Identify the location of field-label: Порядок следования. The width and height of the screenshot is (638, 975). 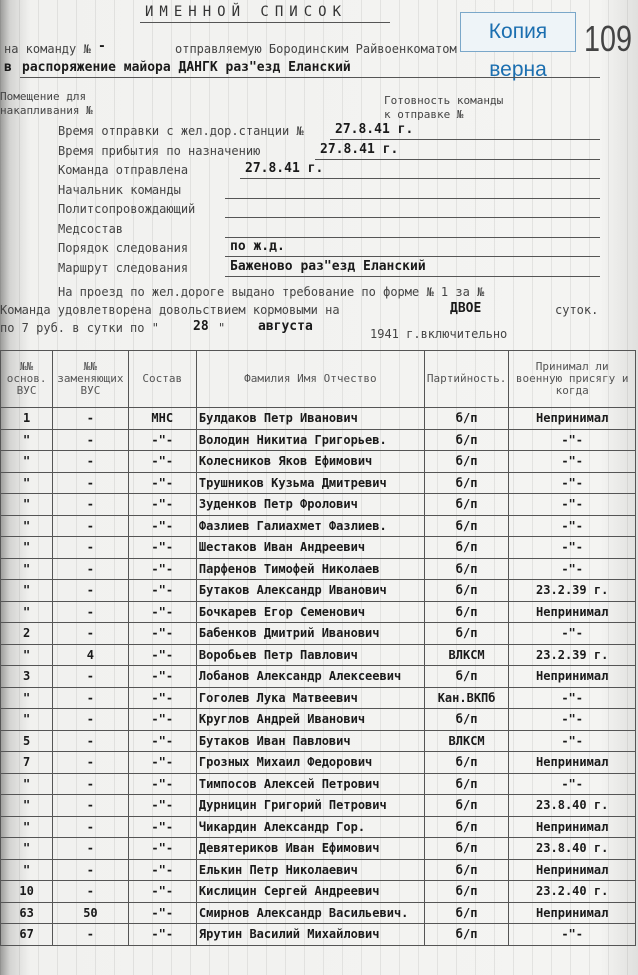
(123, 248).